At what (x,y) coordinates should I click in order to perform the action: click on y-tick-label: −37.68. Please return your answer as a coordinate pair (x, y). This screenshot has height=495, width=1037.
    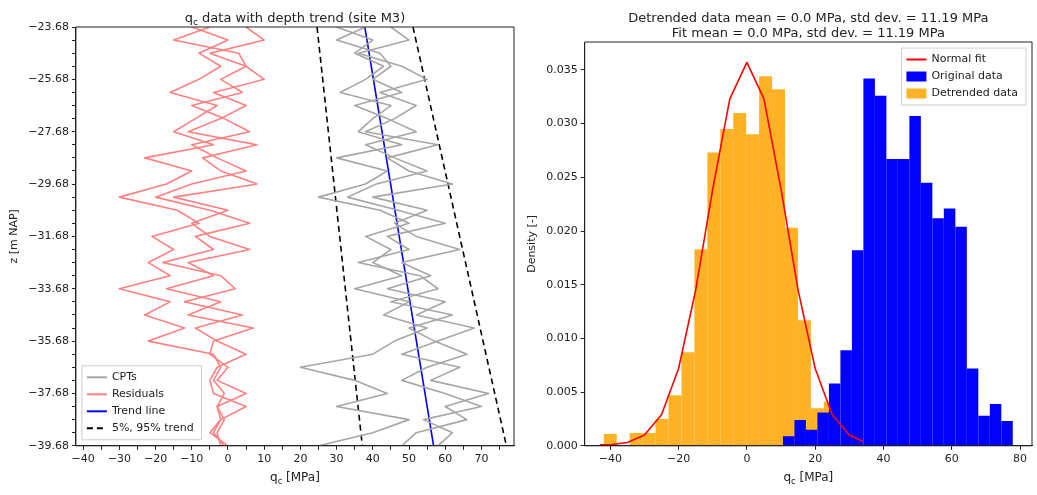
    Looking at the image, I should click on (48, 393).